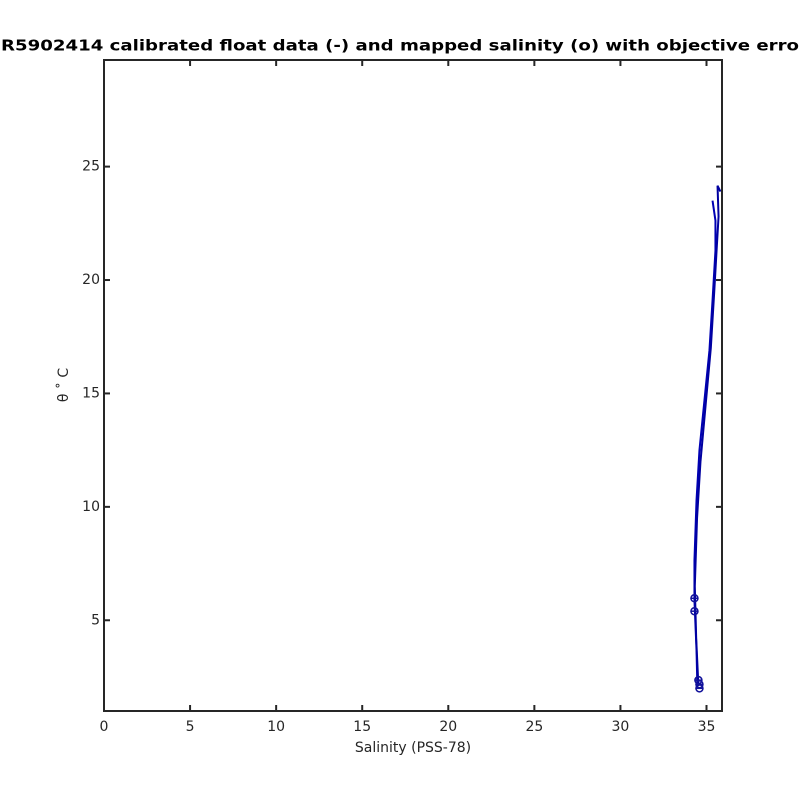 Image resolution: width=800 pixels, height=804 pixels. Describe the element at coordinates (63, 385) in the screenshot. I see `y-axis-label: θ ˚ C` at that location.